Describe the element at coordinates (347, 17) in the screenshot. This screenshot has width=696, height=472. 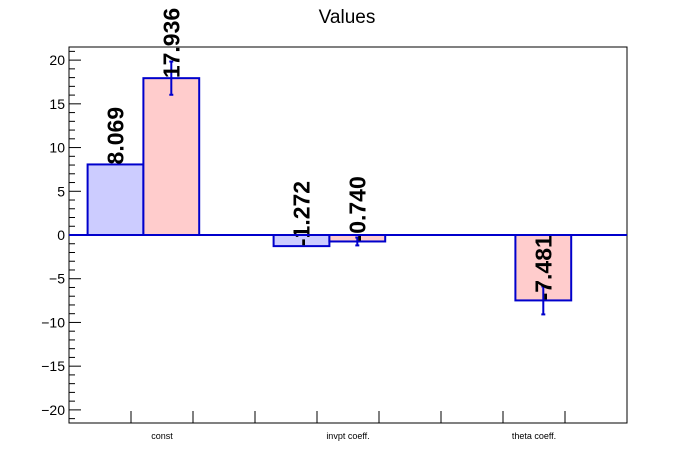
I see `chart-title: Values` at that location.